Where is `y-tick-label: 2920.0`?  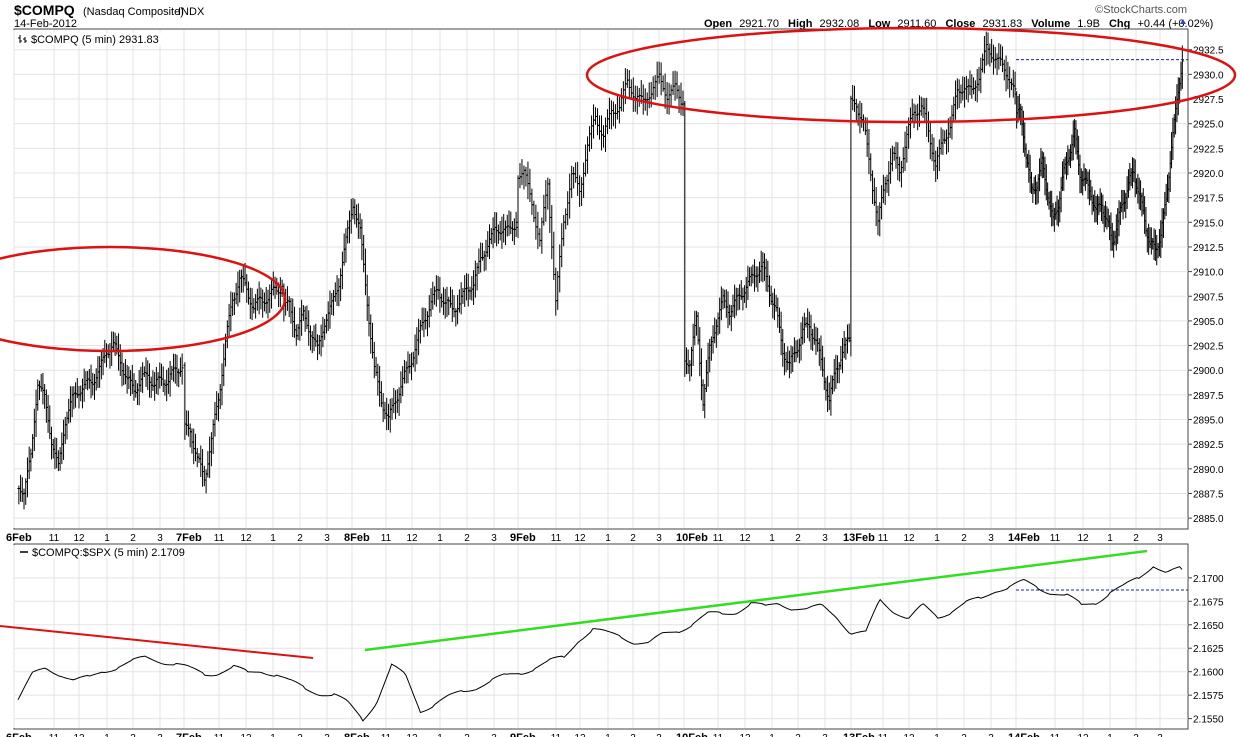
y-tick-label: 2920.0 is located at coordinates (1208, 174).